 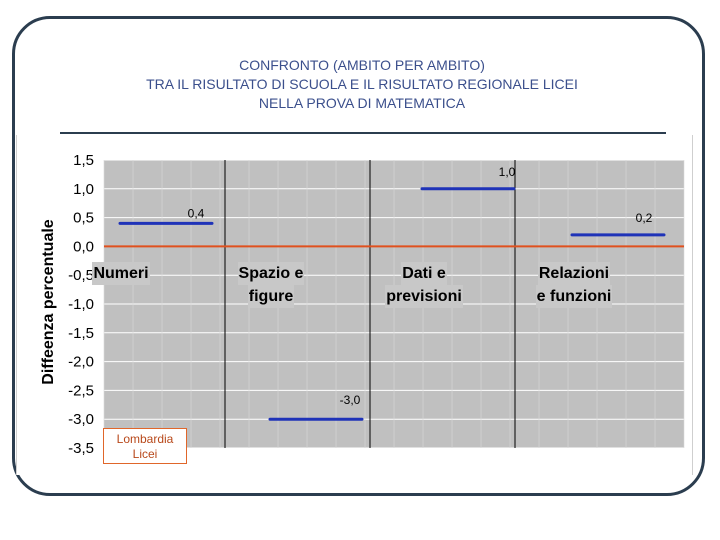 I want to click on category-label: Numeri, so click(x=121, y=273).